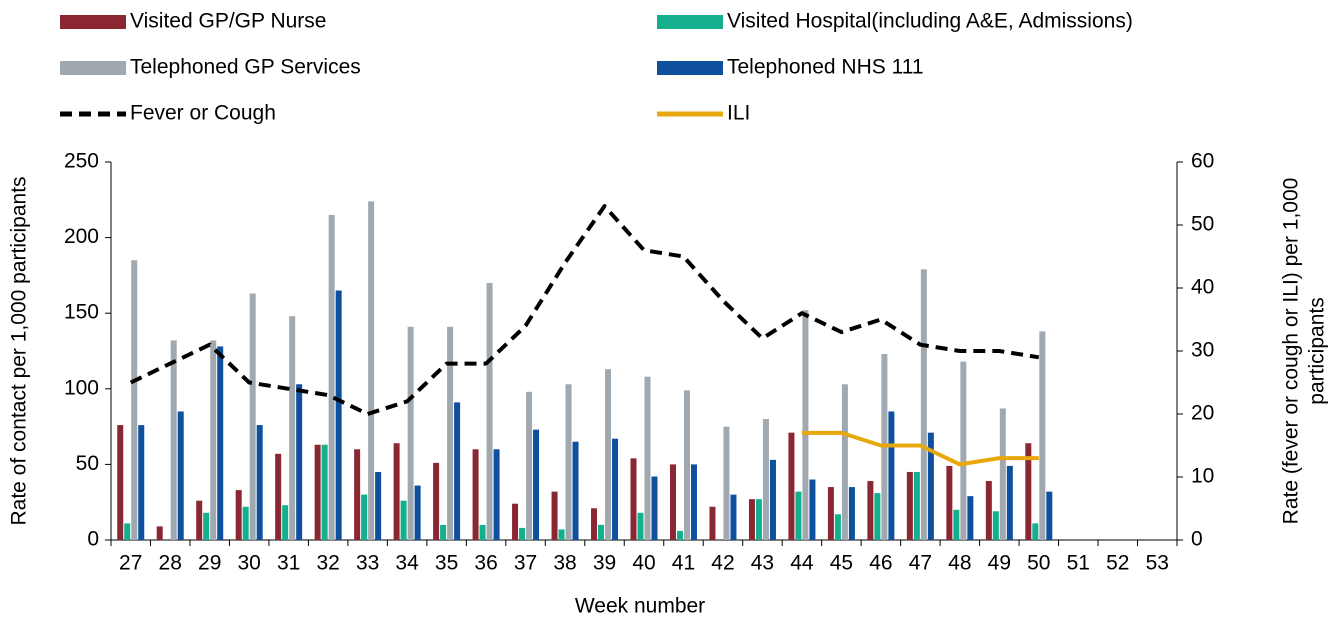  I want to click on x-tick-label: 36, so click(485, 563).